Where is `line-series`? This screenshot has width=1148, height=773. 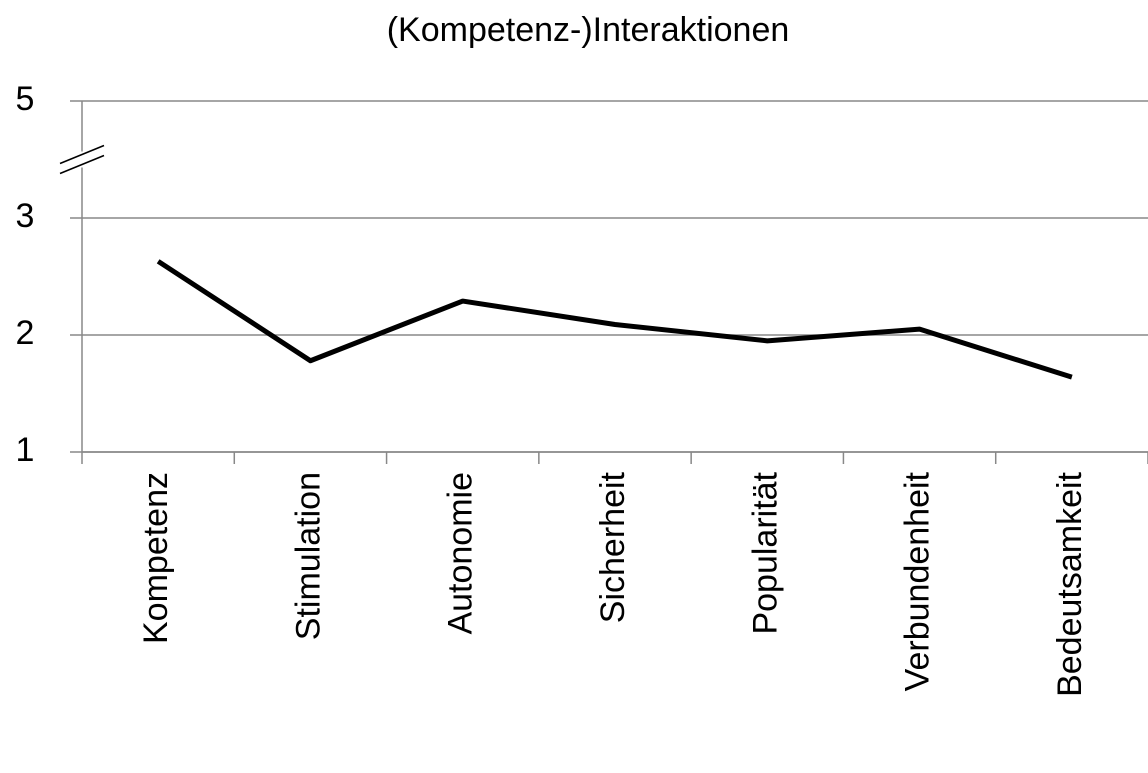
line-series is located at coordinates (614, 319).